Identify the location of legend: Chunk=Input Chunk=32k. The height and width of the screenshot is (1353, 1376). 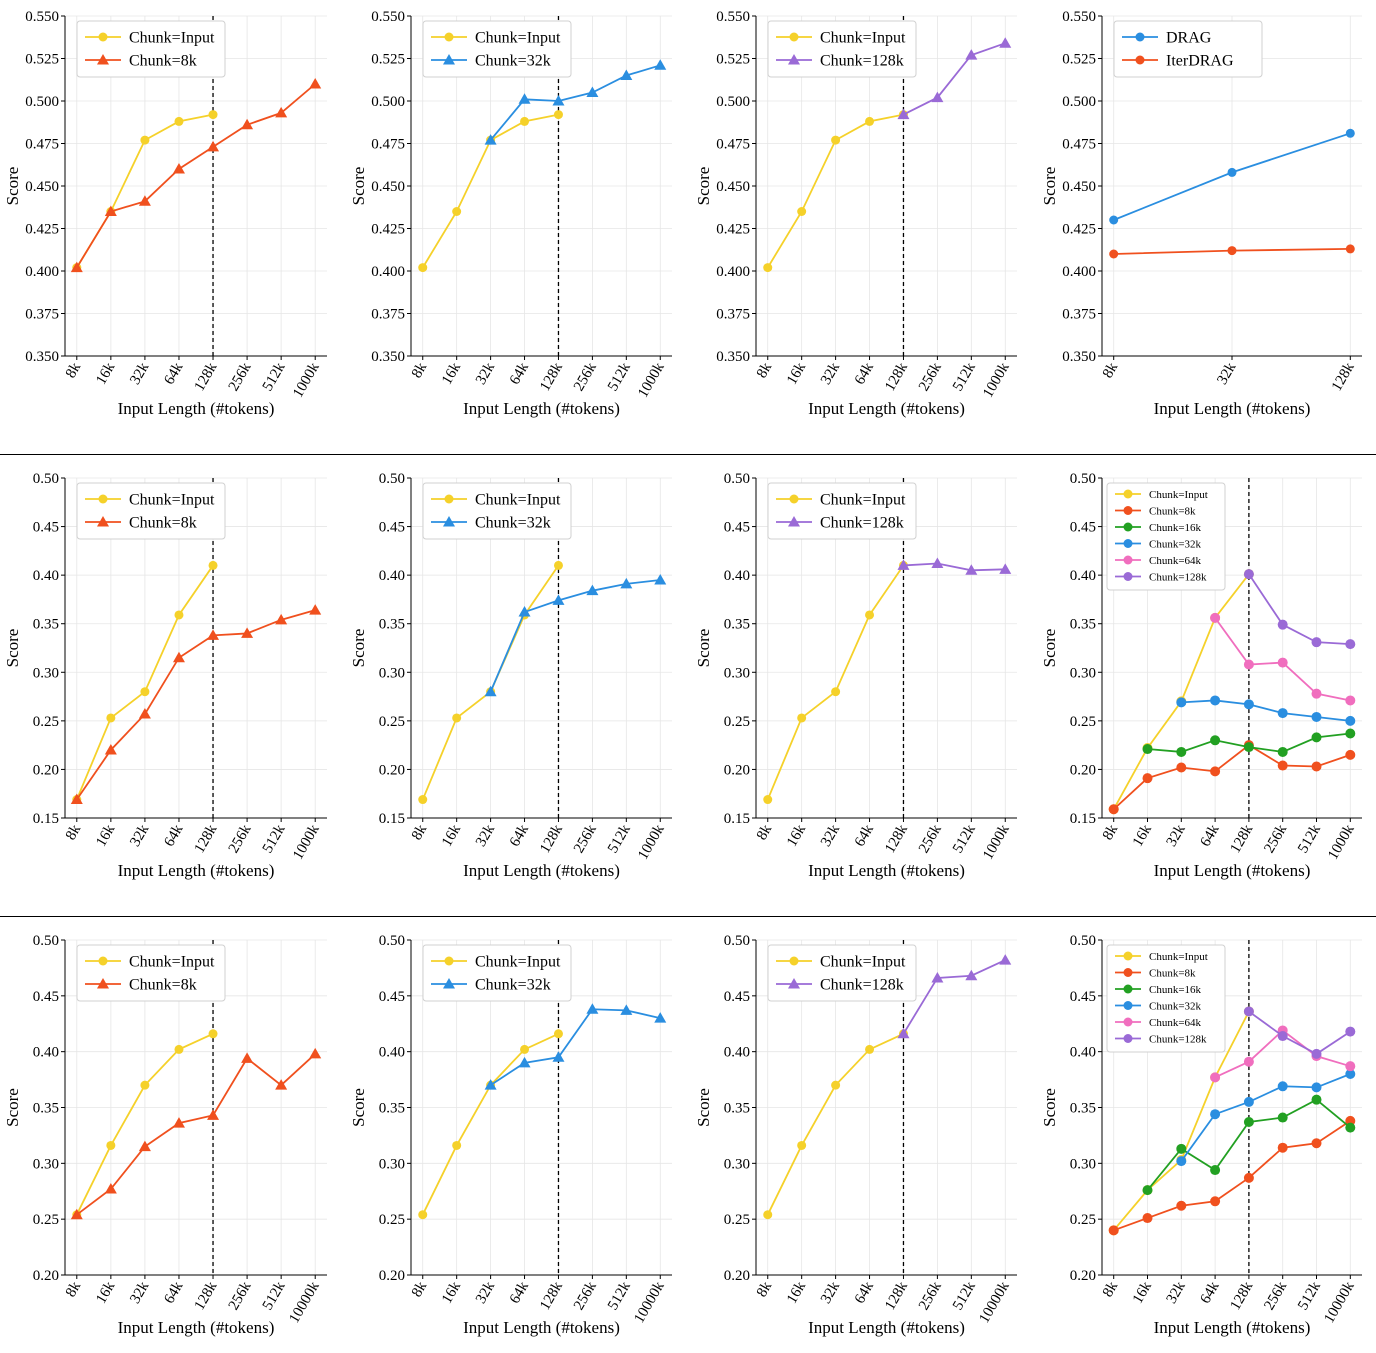
(497, 511).